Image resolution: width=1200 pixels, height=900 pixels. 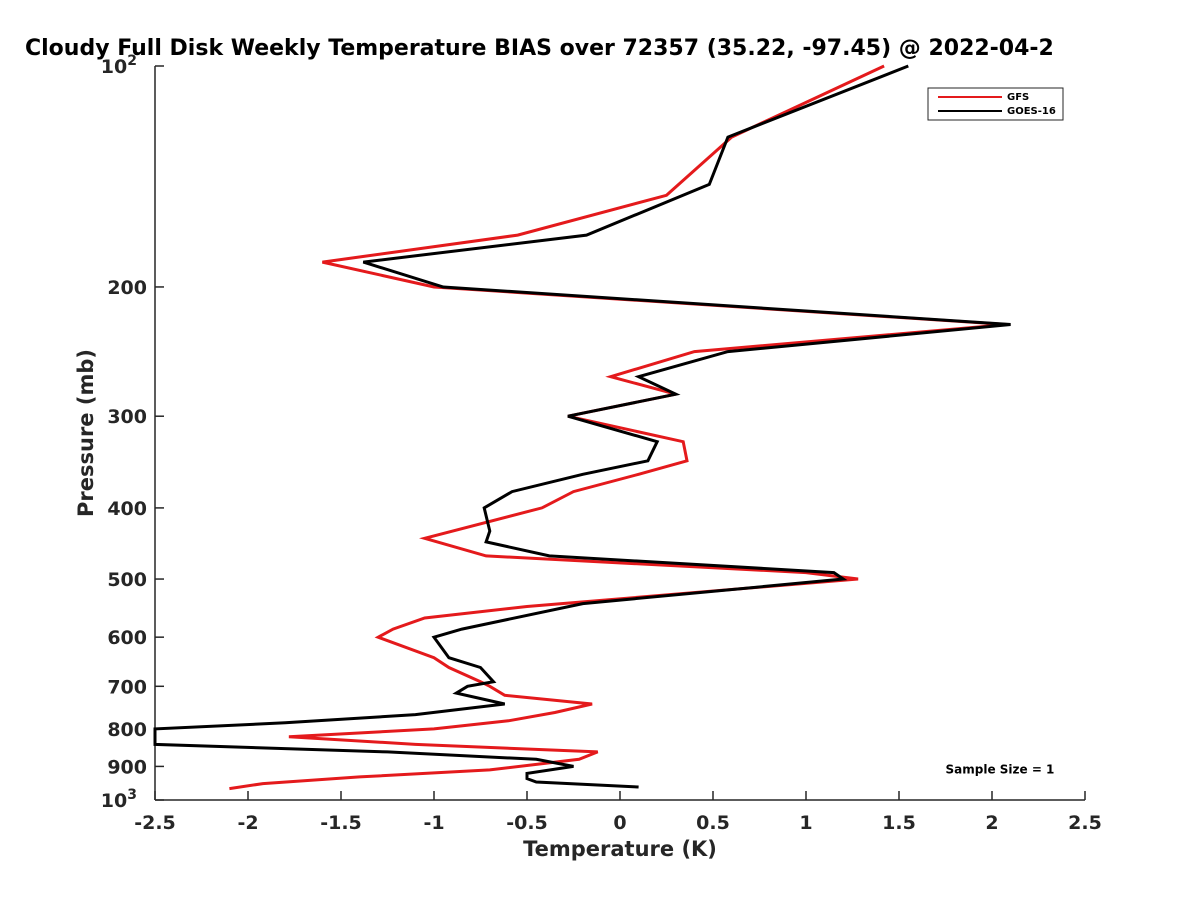 I want to click on sample-size-annotation: Sample Size = 1, so click(x=1000, y=769).